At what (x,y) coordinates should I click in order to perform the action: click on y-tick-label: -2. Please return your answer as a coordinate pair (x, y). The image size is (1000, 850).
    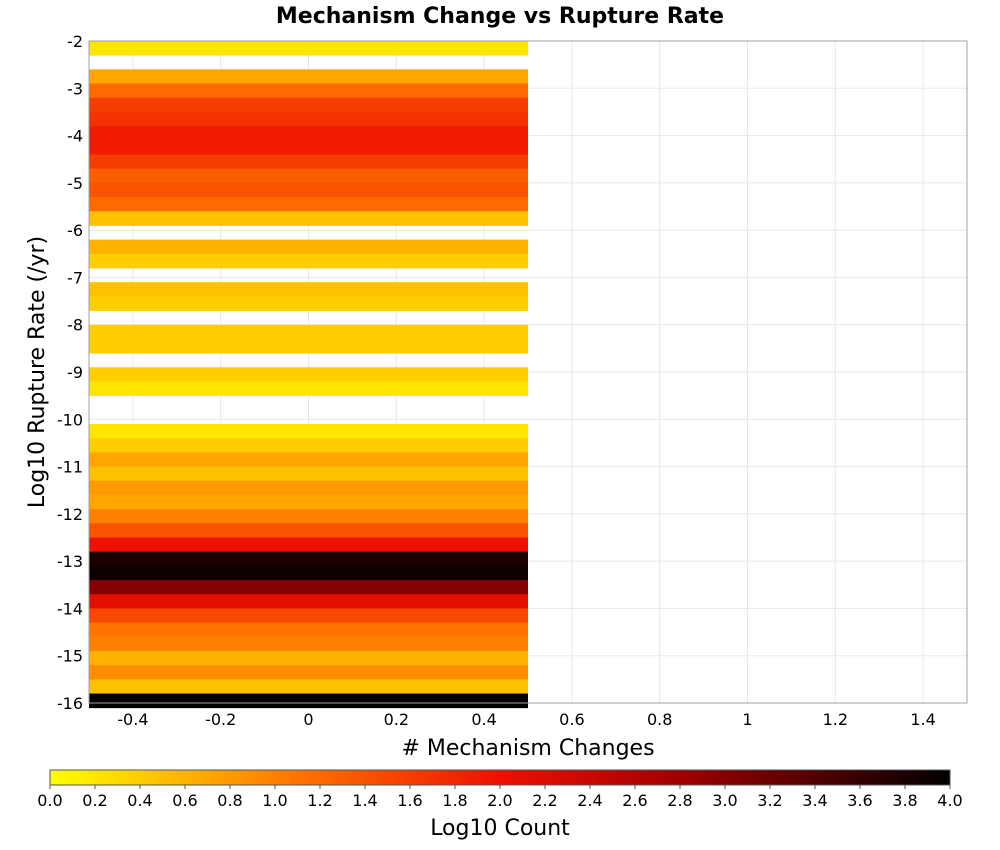
    Looking at the image, I should click on (75, 41).